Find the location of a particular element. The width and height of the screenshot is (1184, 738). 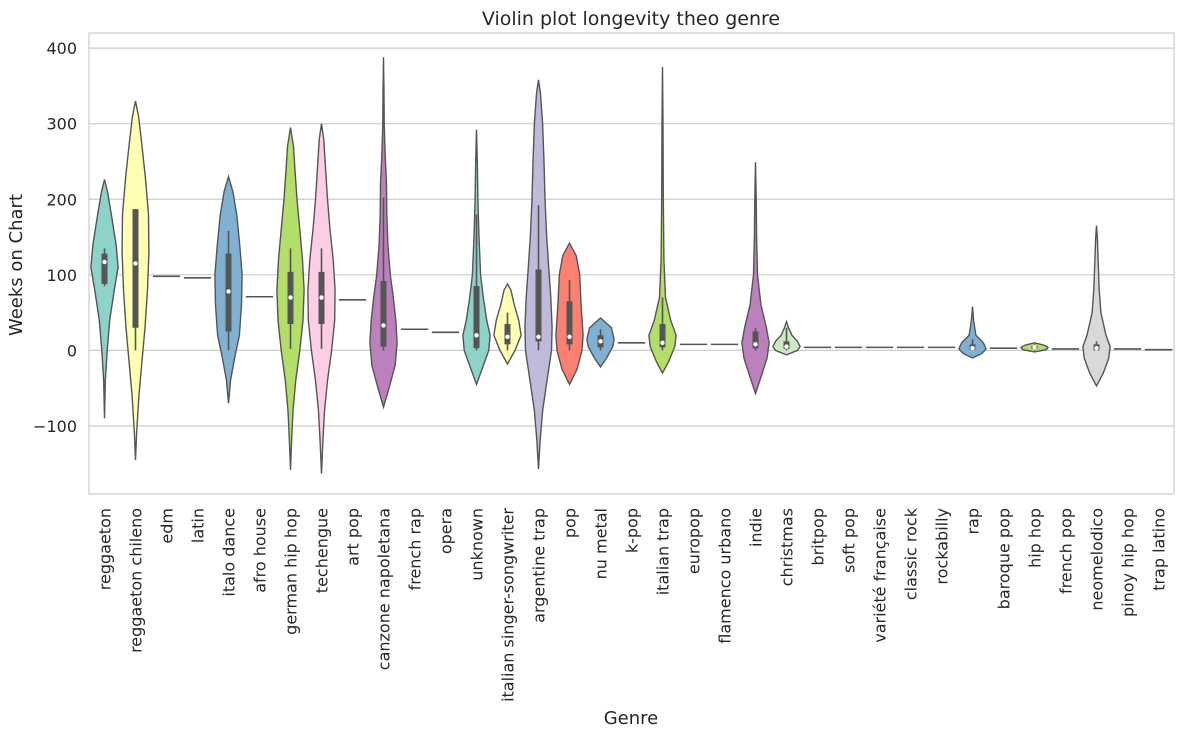

violin-indie is located at coordinates (755, 279).